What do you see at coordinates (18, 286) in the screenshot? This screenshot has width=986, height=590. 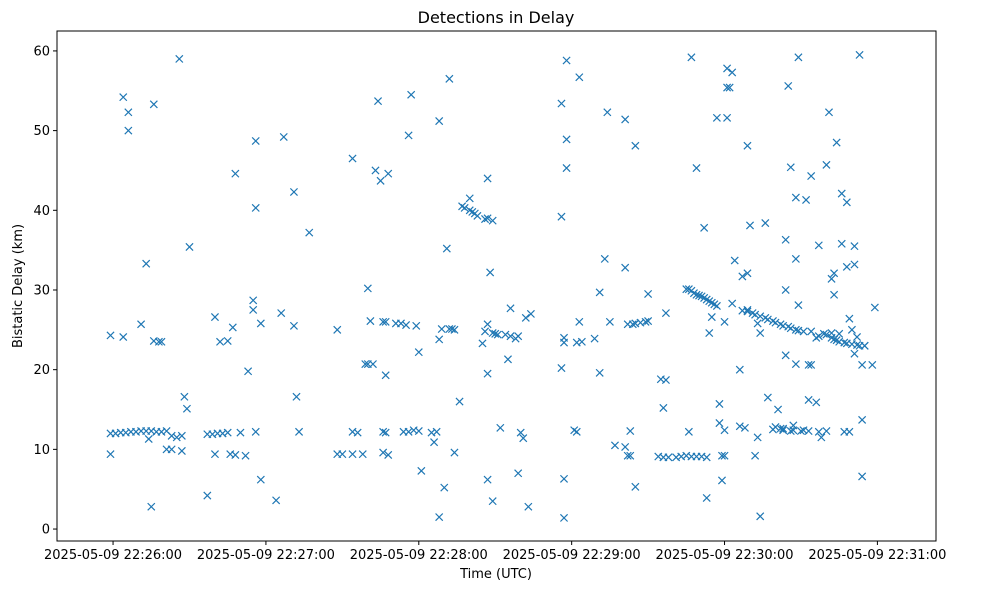 I see `y-axis-label: Bistatic Delay (km)` at bounding box center [18, 286].